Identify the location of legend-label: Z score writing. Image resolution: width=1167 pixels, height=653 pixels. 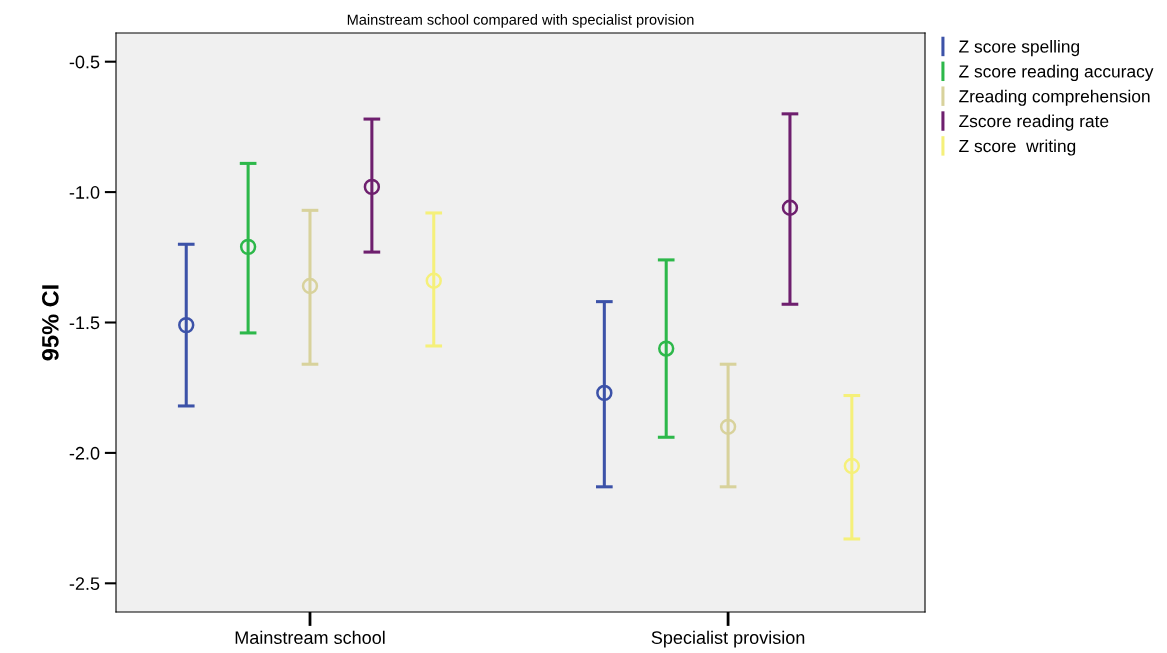
(1017, 147).